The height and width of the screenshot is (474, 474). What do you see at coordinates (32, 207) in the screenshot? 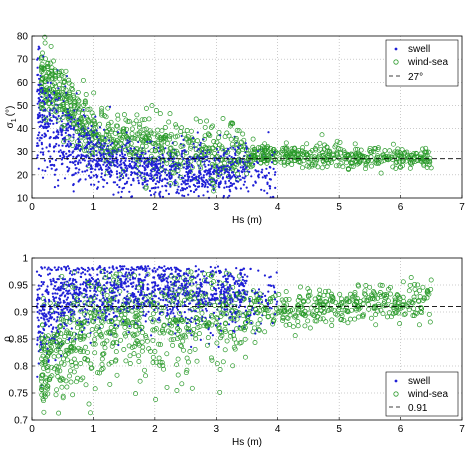
I see `x-tick-label: 0` at bounding box center [32, 207].